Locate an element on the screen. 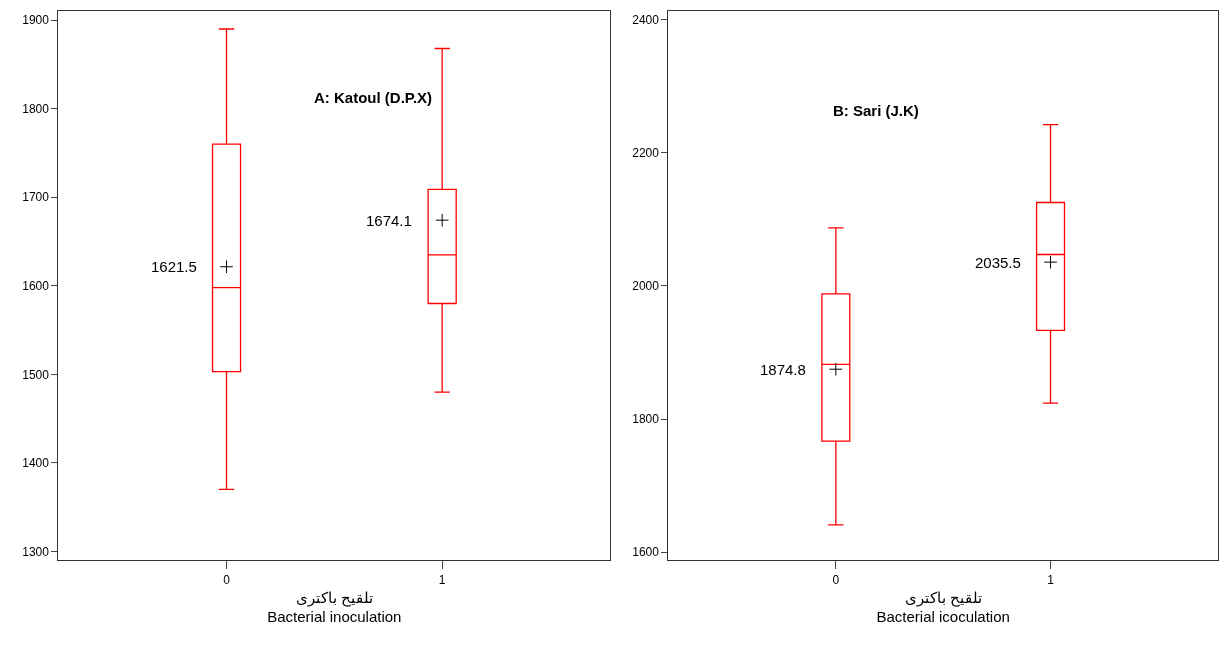 The width and height of the screenshot is (1223, 646). y-tick-label: 2000 is located at coordinates (646, 285).